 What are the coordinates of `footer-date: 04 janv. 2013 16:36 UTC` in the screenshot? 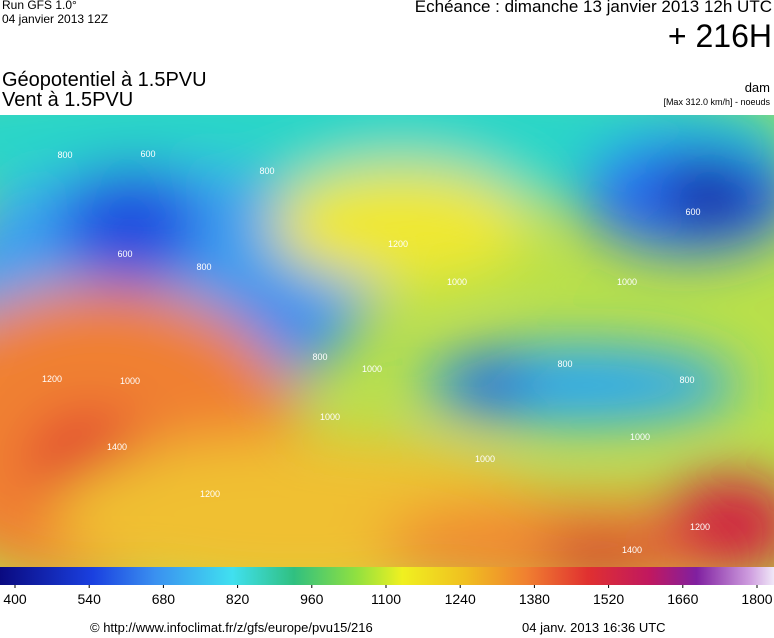 It's located at (594, 627).